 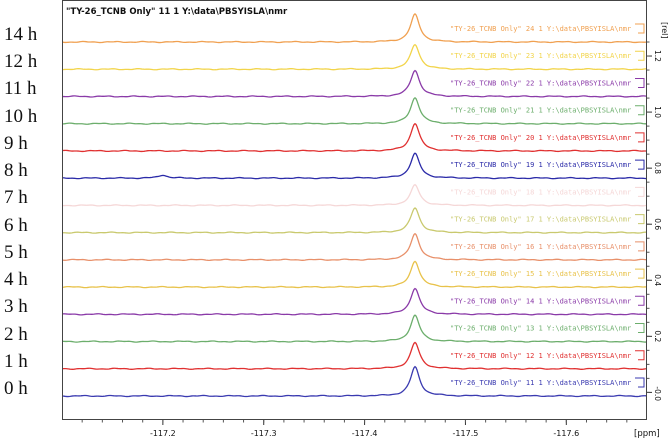 What do you see at coordinates (21, 116) in the screenshot?
I see `time-label: 10 h` at bounding box center [21, 116].